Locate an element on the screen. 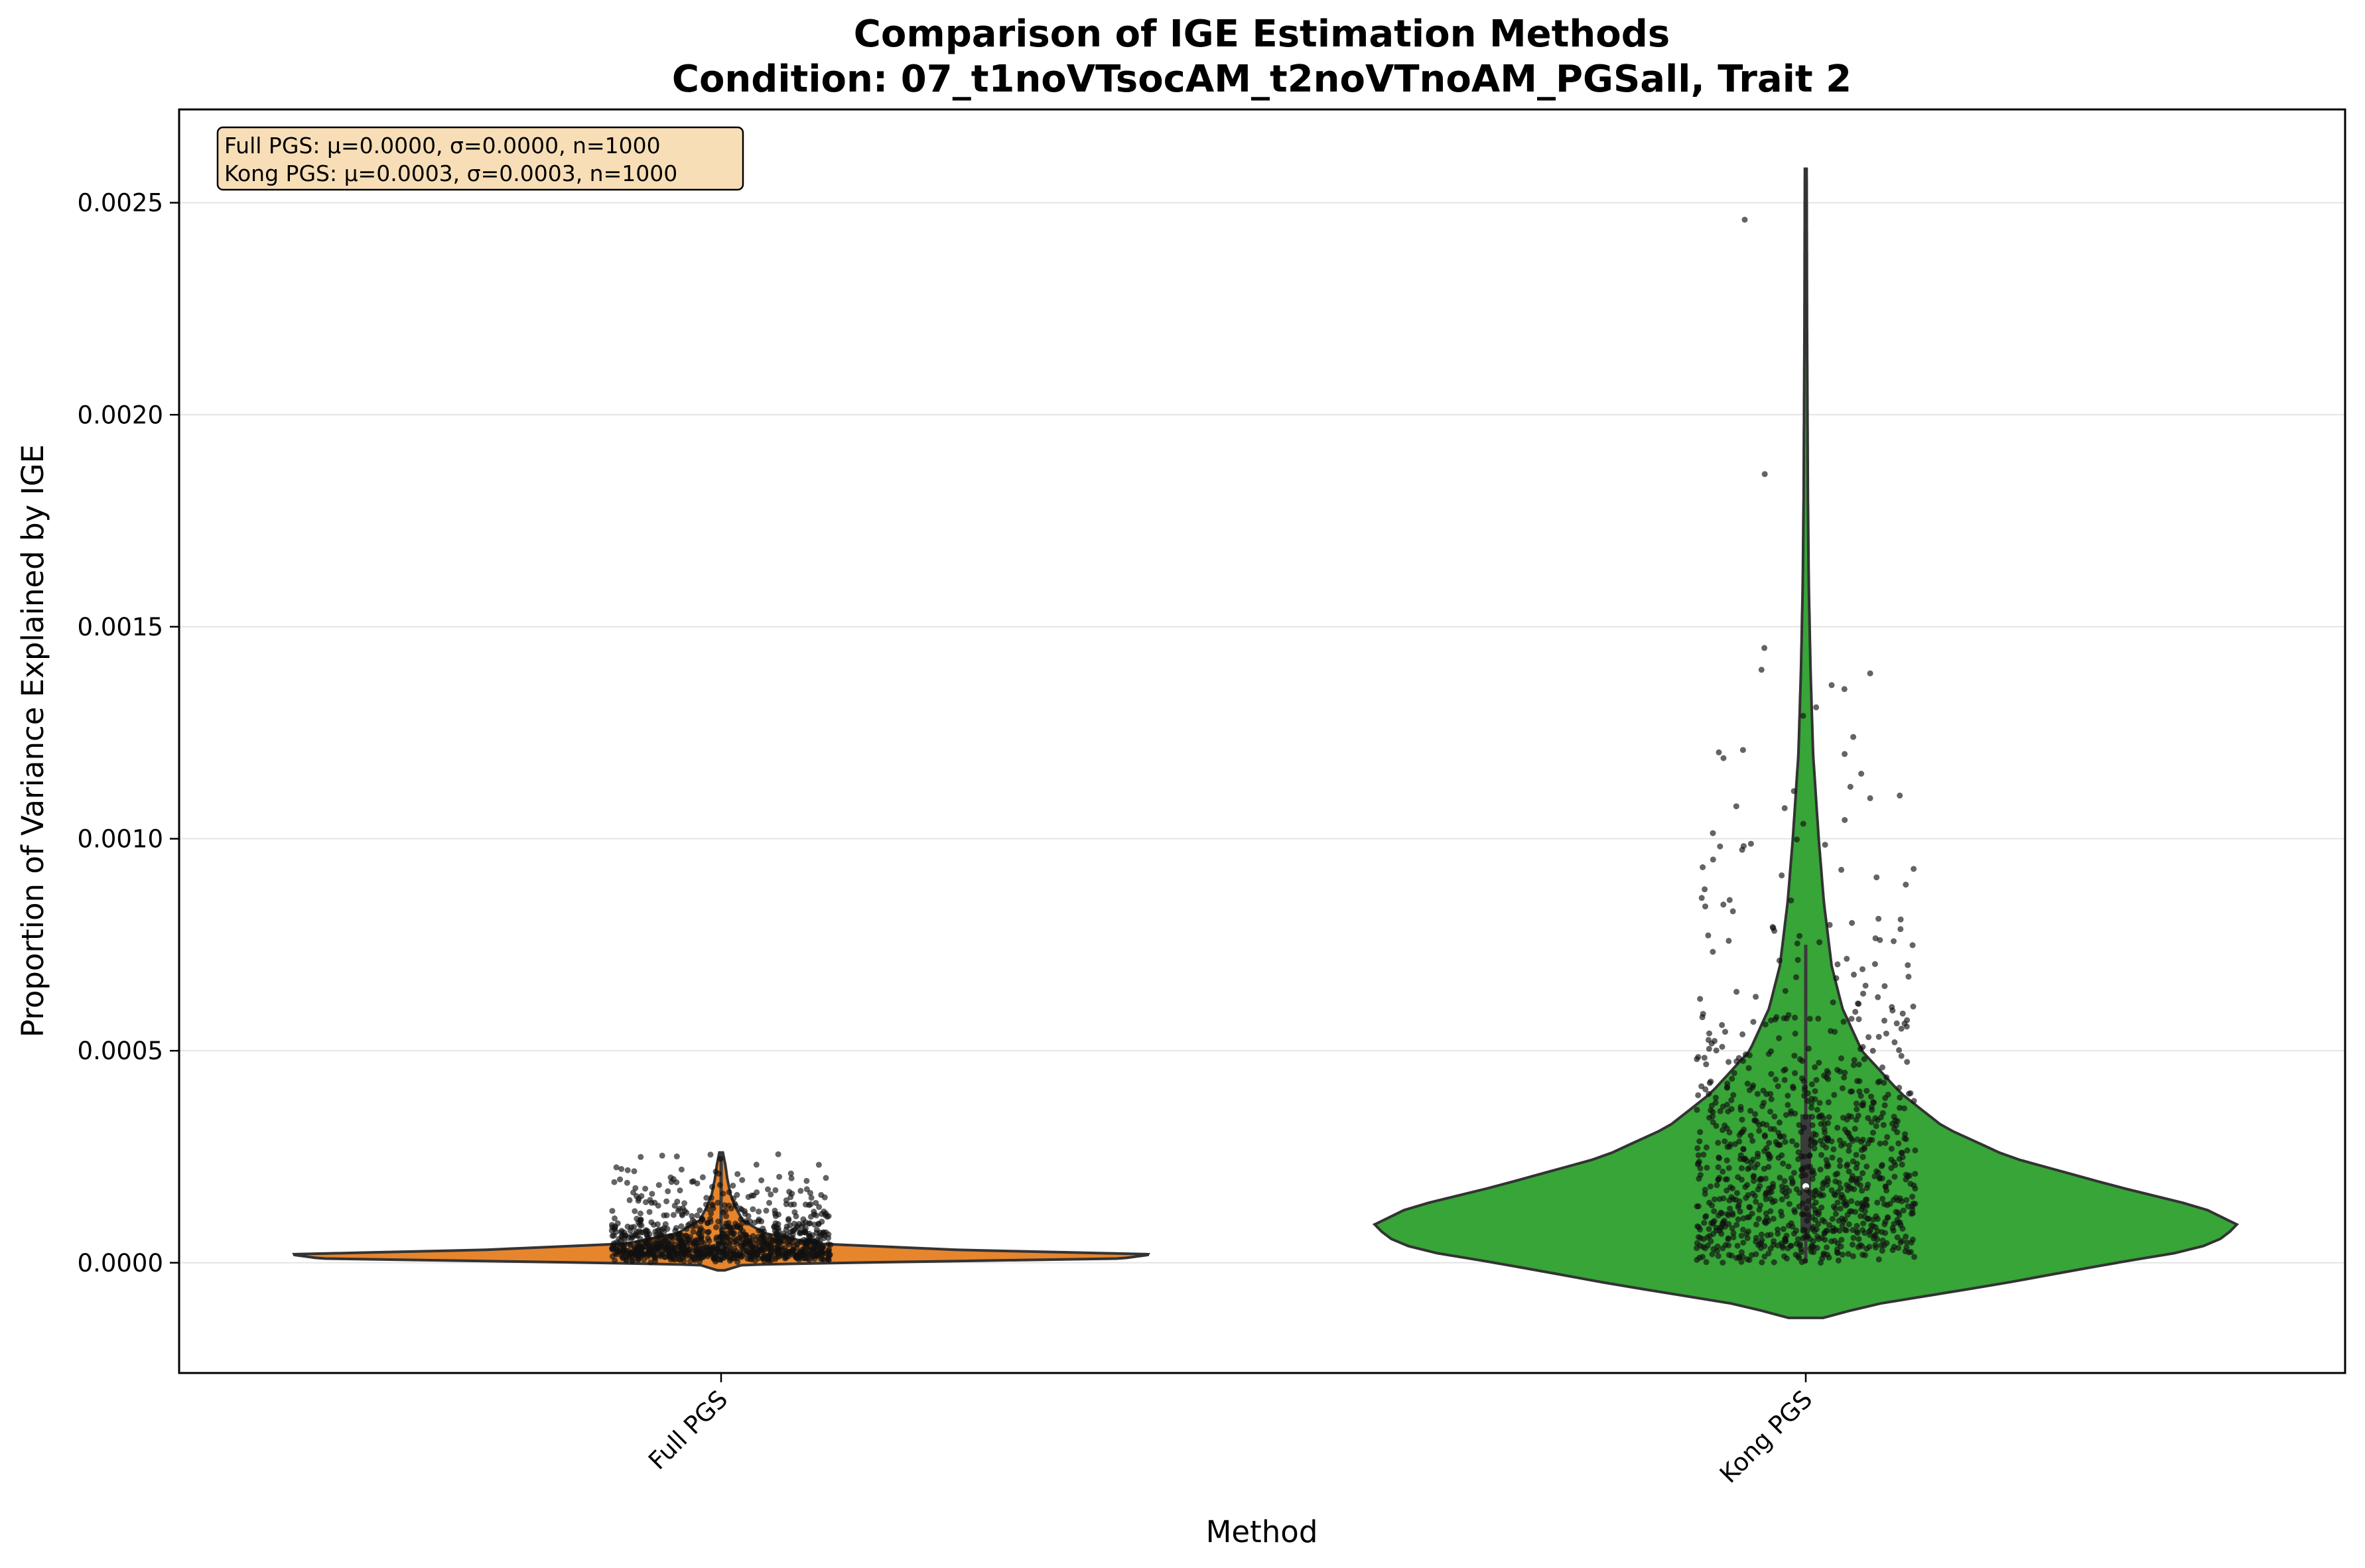 Image resolution: width=2365 pixels, height=1568 pixels. x-axis-label: Method is located at coordinates (1262, 1531).